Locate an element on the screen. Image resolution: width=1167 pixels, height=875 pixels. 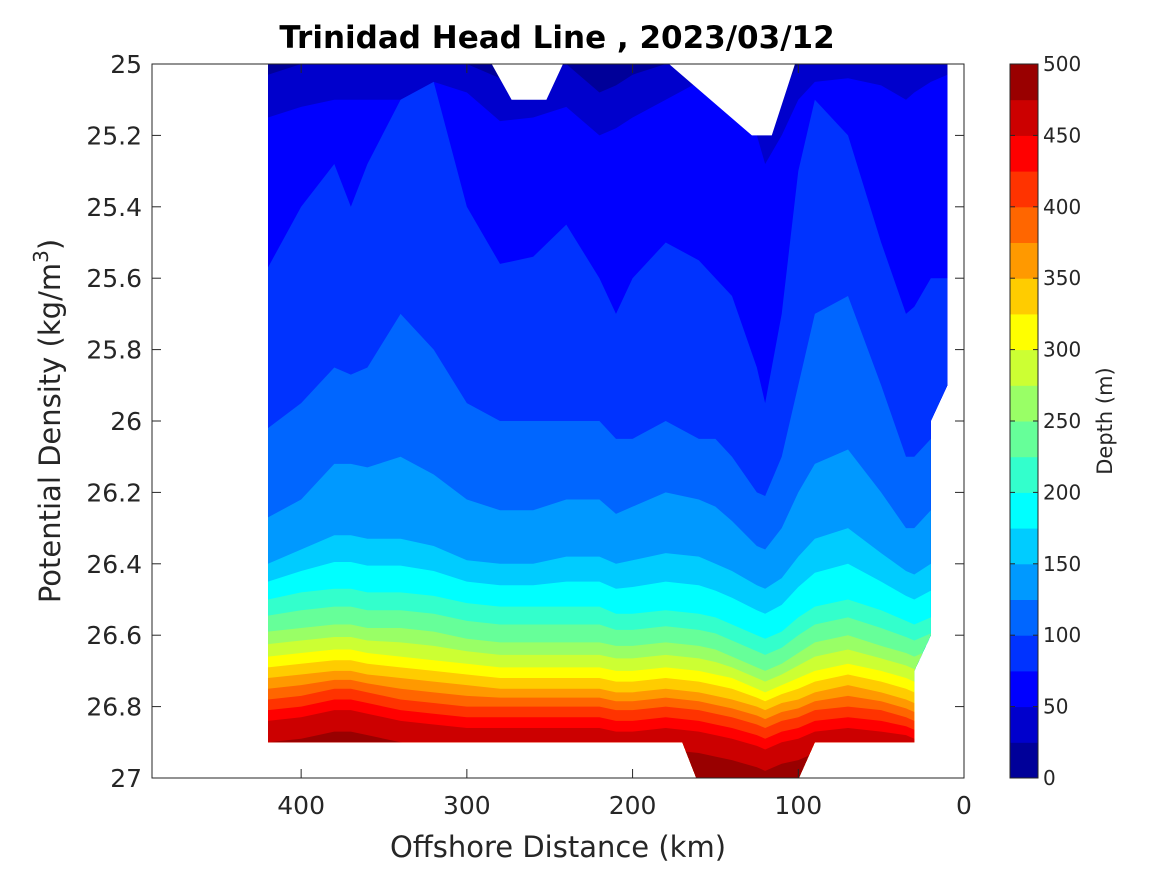
colorbar-tick-label: 450 is located at coordinates (1062, 135).